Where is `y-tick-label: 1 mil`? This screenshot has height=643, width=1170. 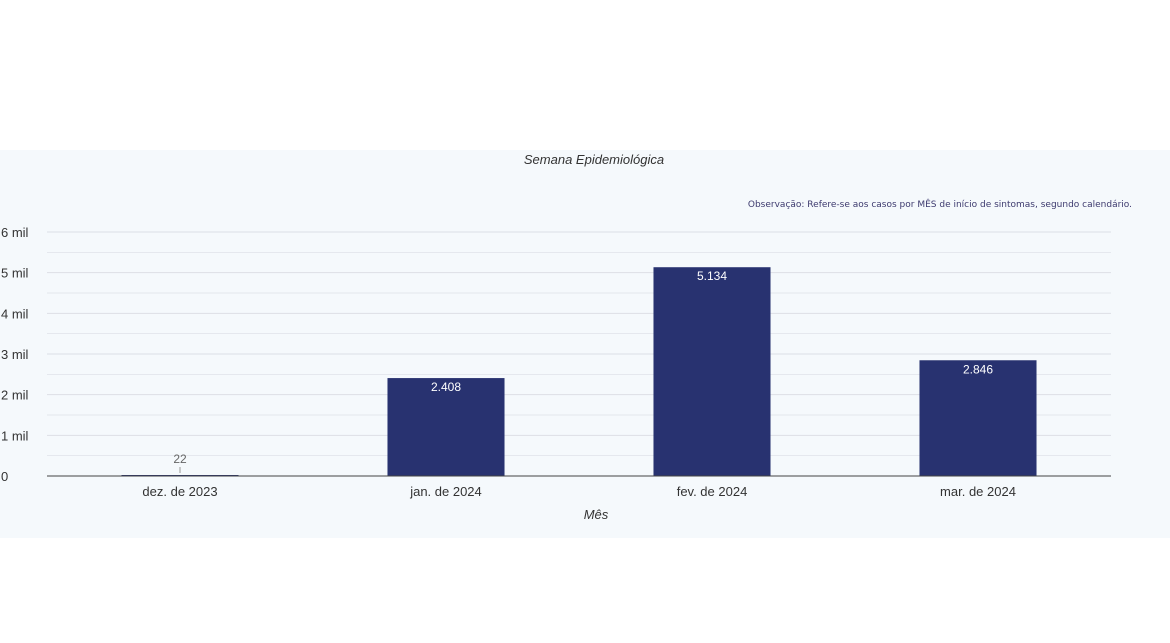 y-tick-label: 1 mil is located at coordinates (15, 435).